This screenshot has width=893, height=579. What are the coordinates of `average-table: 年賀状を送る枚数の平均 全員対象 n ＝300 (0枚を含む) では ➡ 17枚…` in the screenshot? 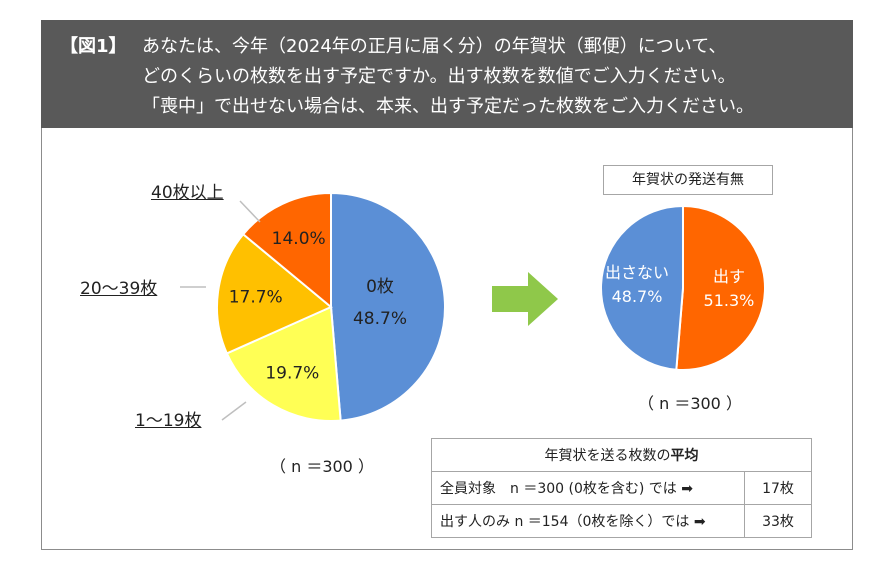 It's located at (621, 488).